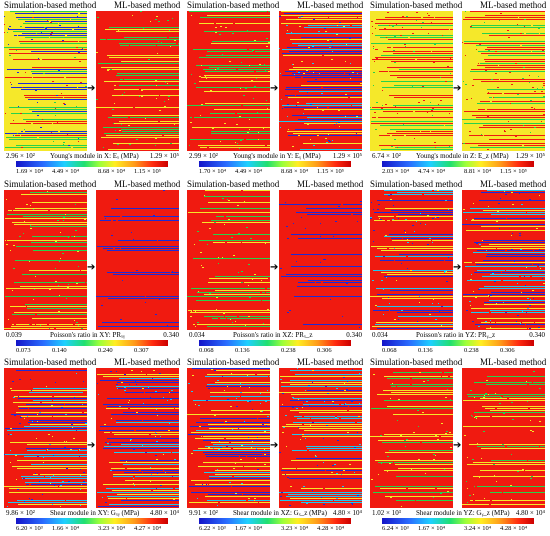 The image size is (550, 536). What do you see at coordinates (147, 362) in the screenshot?
I see `ml-method-label: ML-based method` at bounding box center [147, 362].